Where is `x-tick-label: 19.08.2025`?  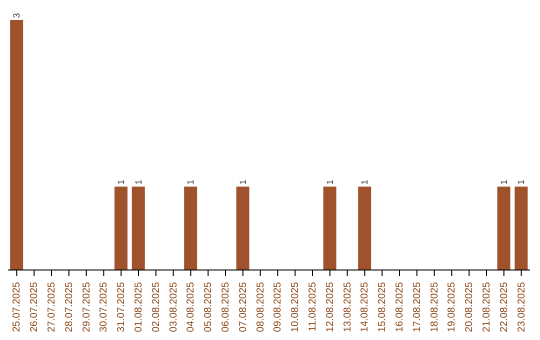 x-tick-label: 19.08.2025 is located at coordinates (452, 307).